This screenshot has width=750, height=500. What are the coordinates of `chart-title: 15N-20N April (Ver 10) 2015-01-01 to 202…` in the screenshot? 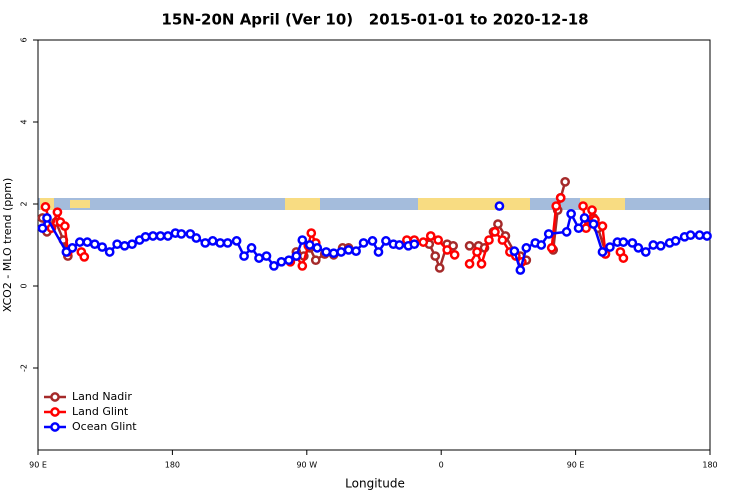 It's located at (374, 20).